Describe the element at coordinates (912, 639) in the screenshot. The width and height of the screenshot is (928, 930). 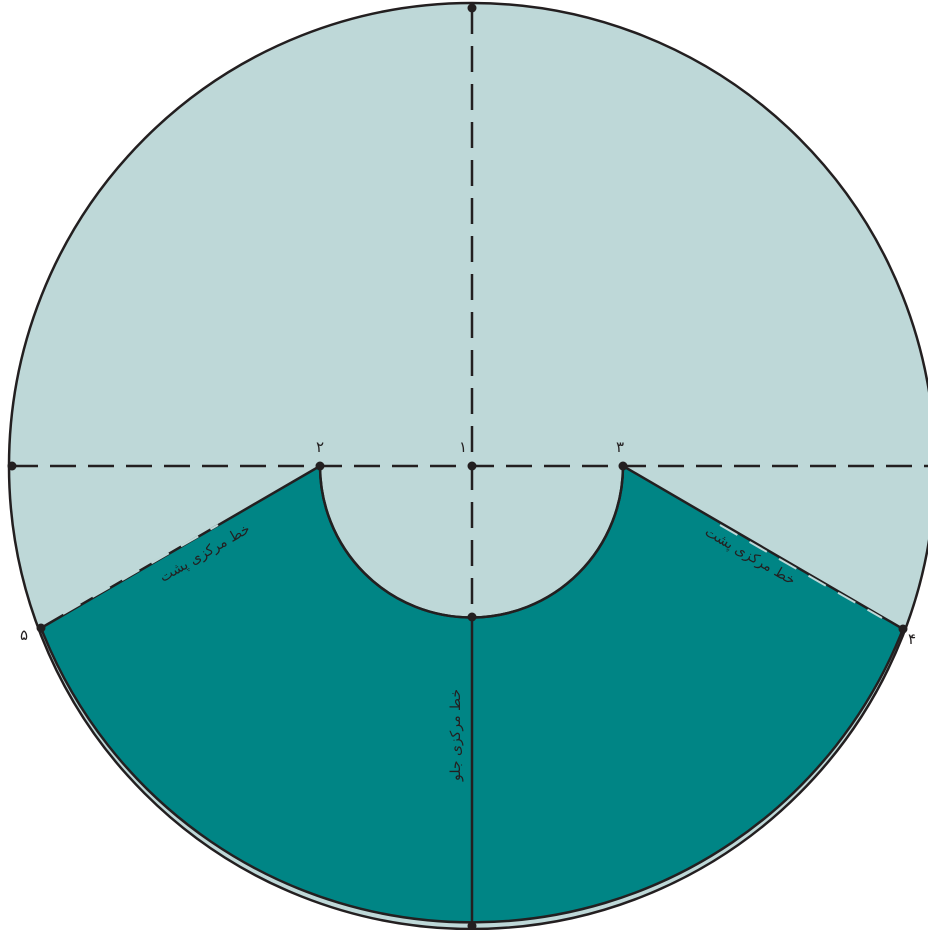
I see `point-label-4: ۴` at that location.